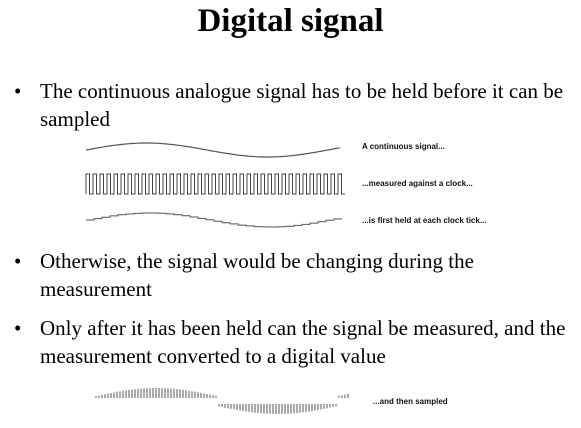 Image resolution: width=581 pixels, height=428 pixels. I want to click on held-signal-wave, so click(214, 220).